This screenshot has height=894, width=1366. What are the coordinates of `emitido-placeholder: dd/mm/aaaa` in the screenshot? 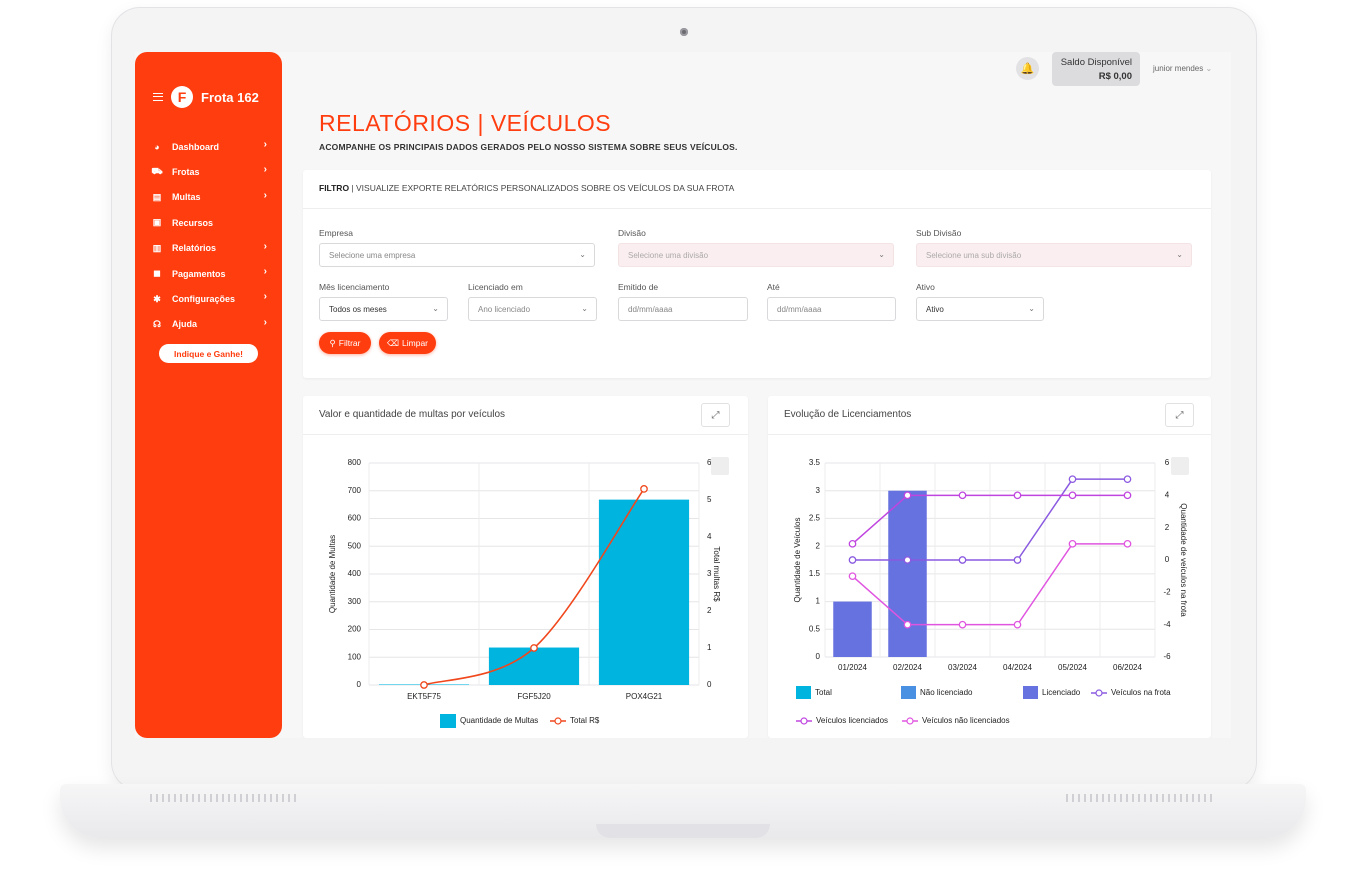 It's located at (650, 309).